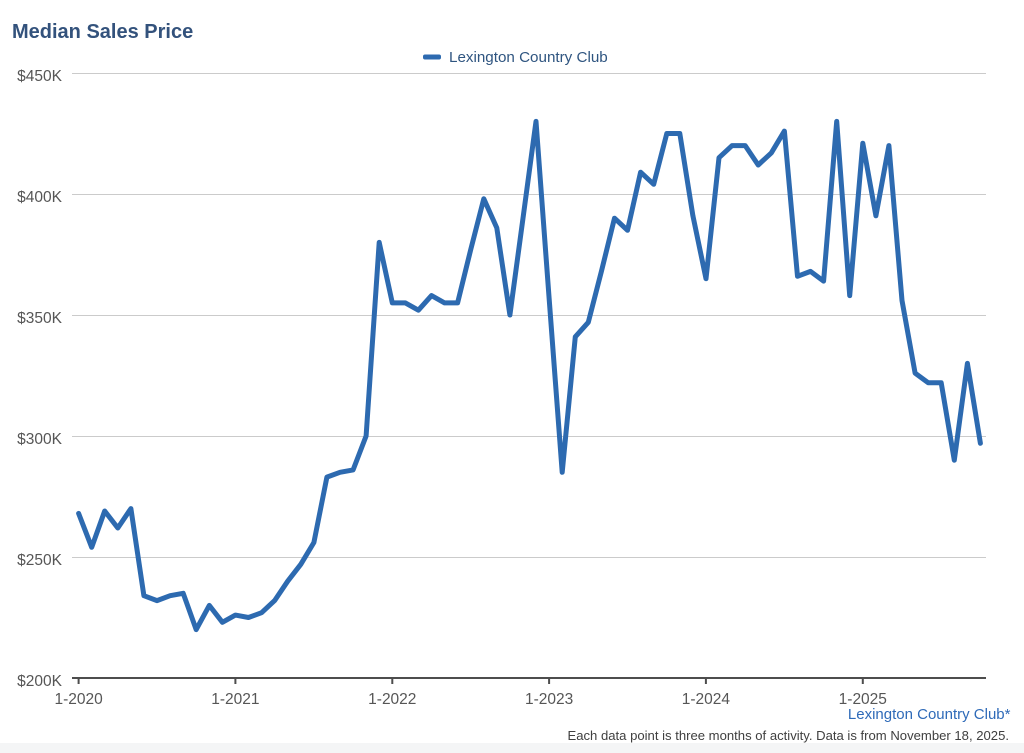  Describe the element at coordinates (863, 699) in the screenshot. I see `svg-text: 1-2025` at that location.